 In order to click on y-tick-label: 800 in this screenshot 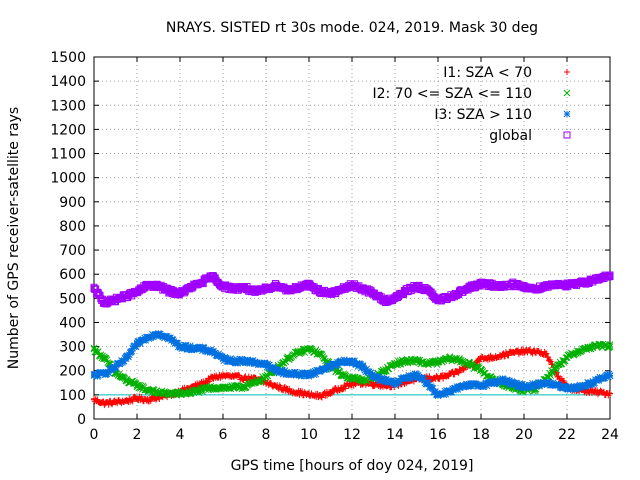, I will do `click(72, 227)`.